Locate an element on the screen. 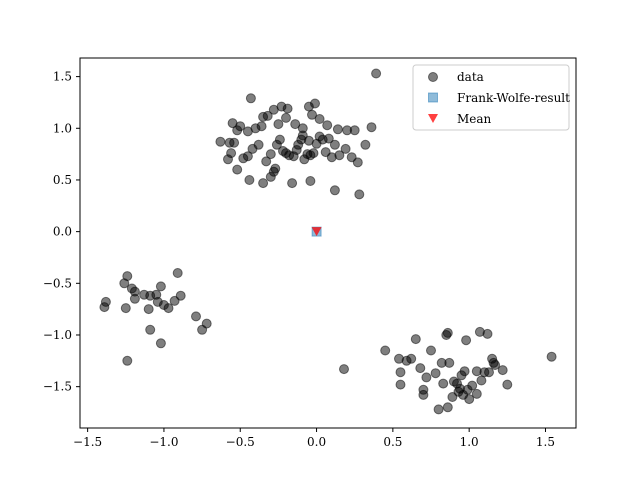  legend-marker-frank-wolfe is located at coordinates (433, 97).